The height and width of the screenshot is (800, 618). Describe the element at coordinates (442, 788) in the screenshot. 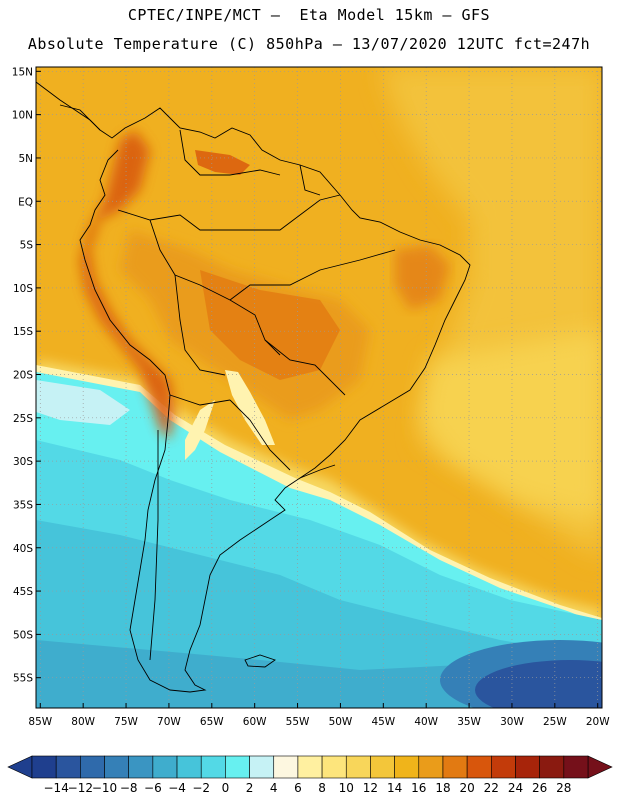

I see `colorbar-level-label: 18` at that location.